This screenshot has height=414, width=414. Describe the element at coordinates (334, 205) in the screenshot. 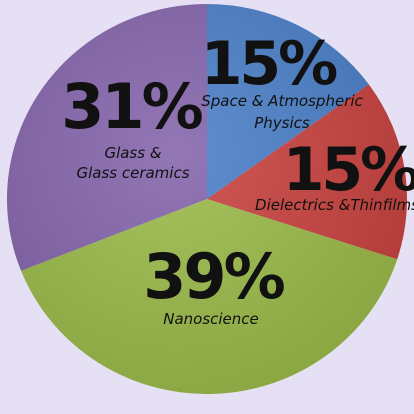

I see `slice-category-label: Dielectrics &Thinfilms` at that location.